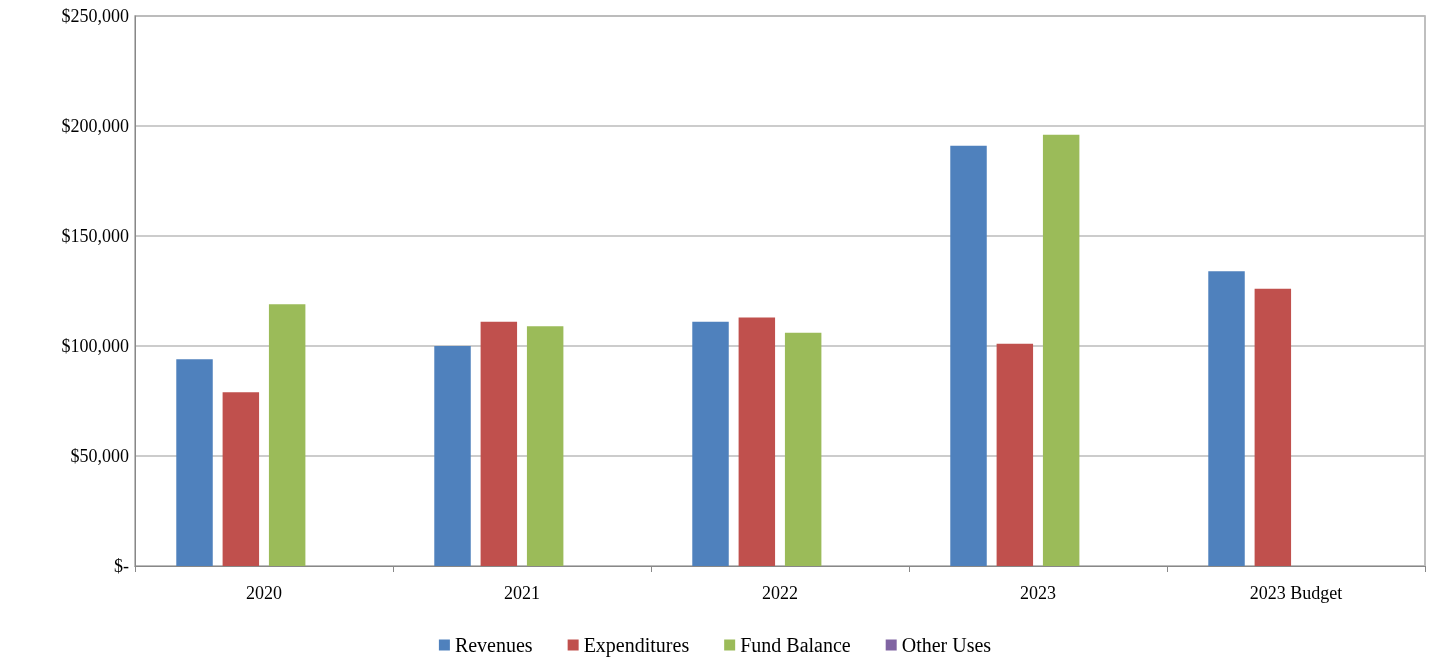 The height and width of the screenshot is (662, 1430). I want to click on y-tick-label: $50,000, so click(99, 456).